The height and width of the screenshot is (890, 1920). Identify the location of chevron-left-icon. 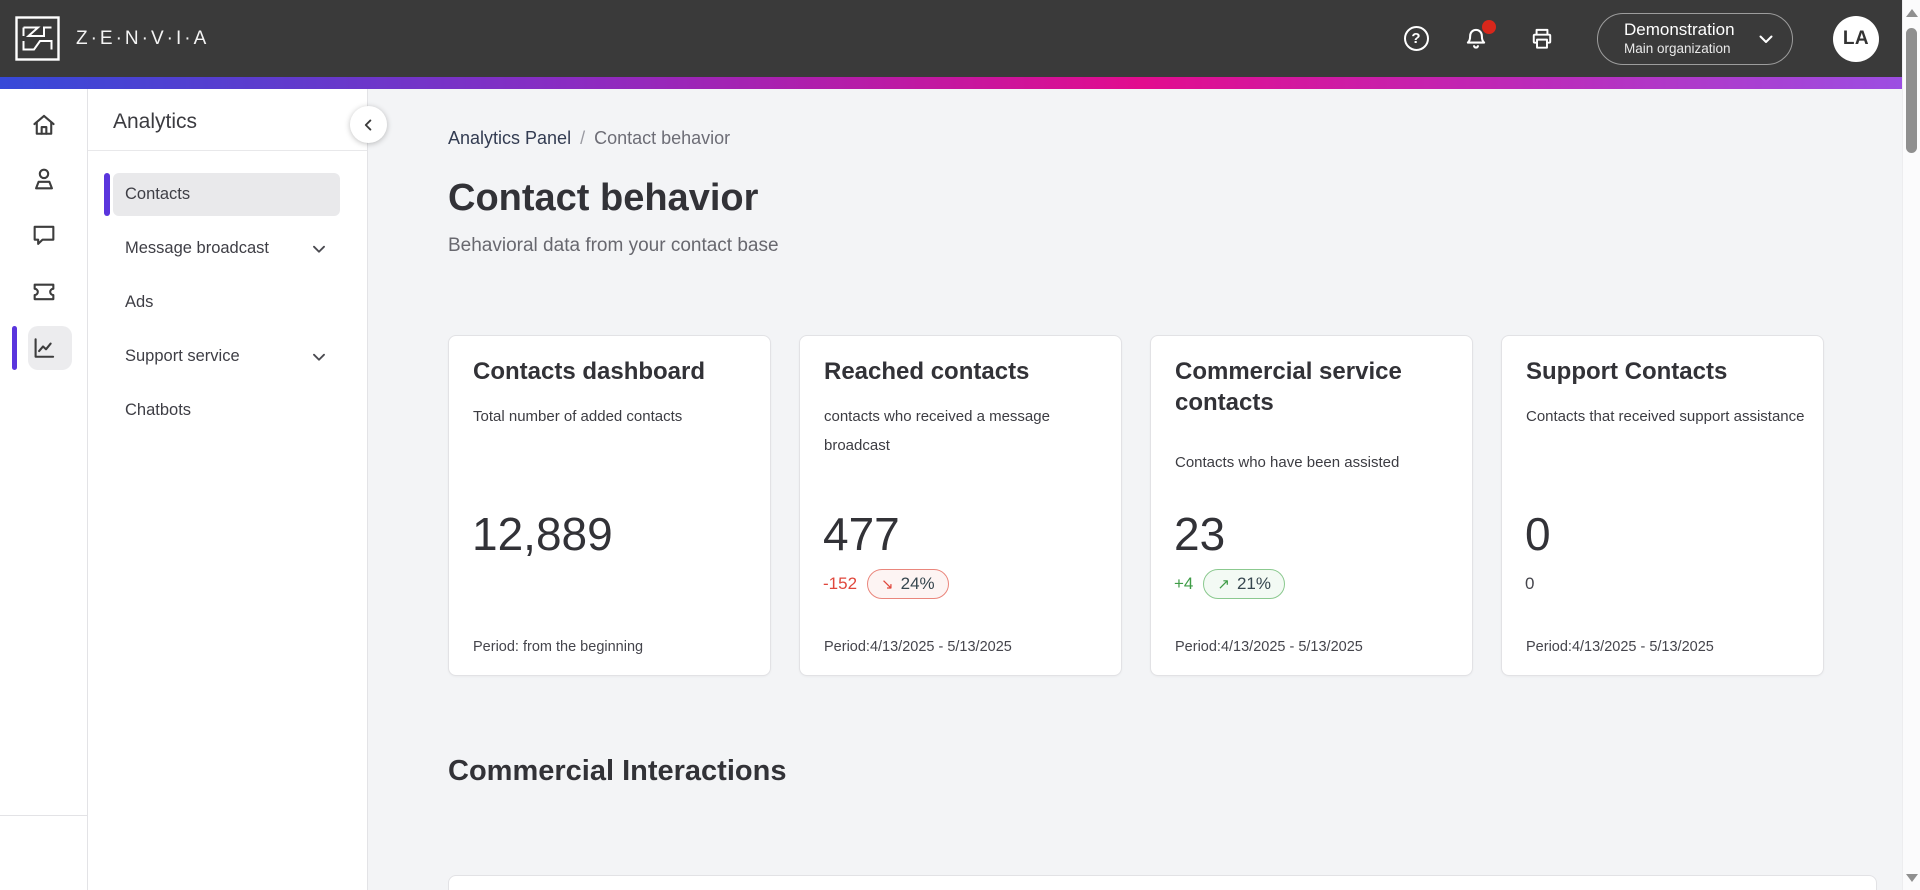
(367, 124).